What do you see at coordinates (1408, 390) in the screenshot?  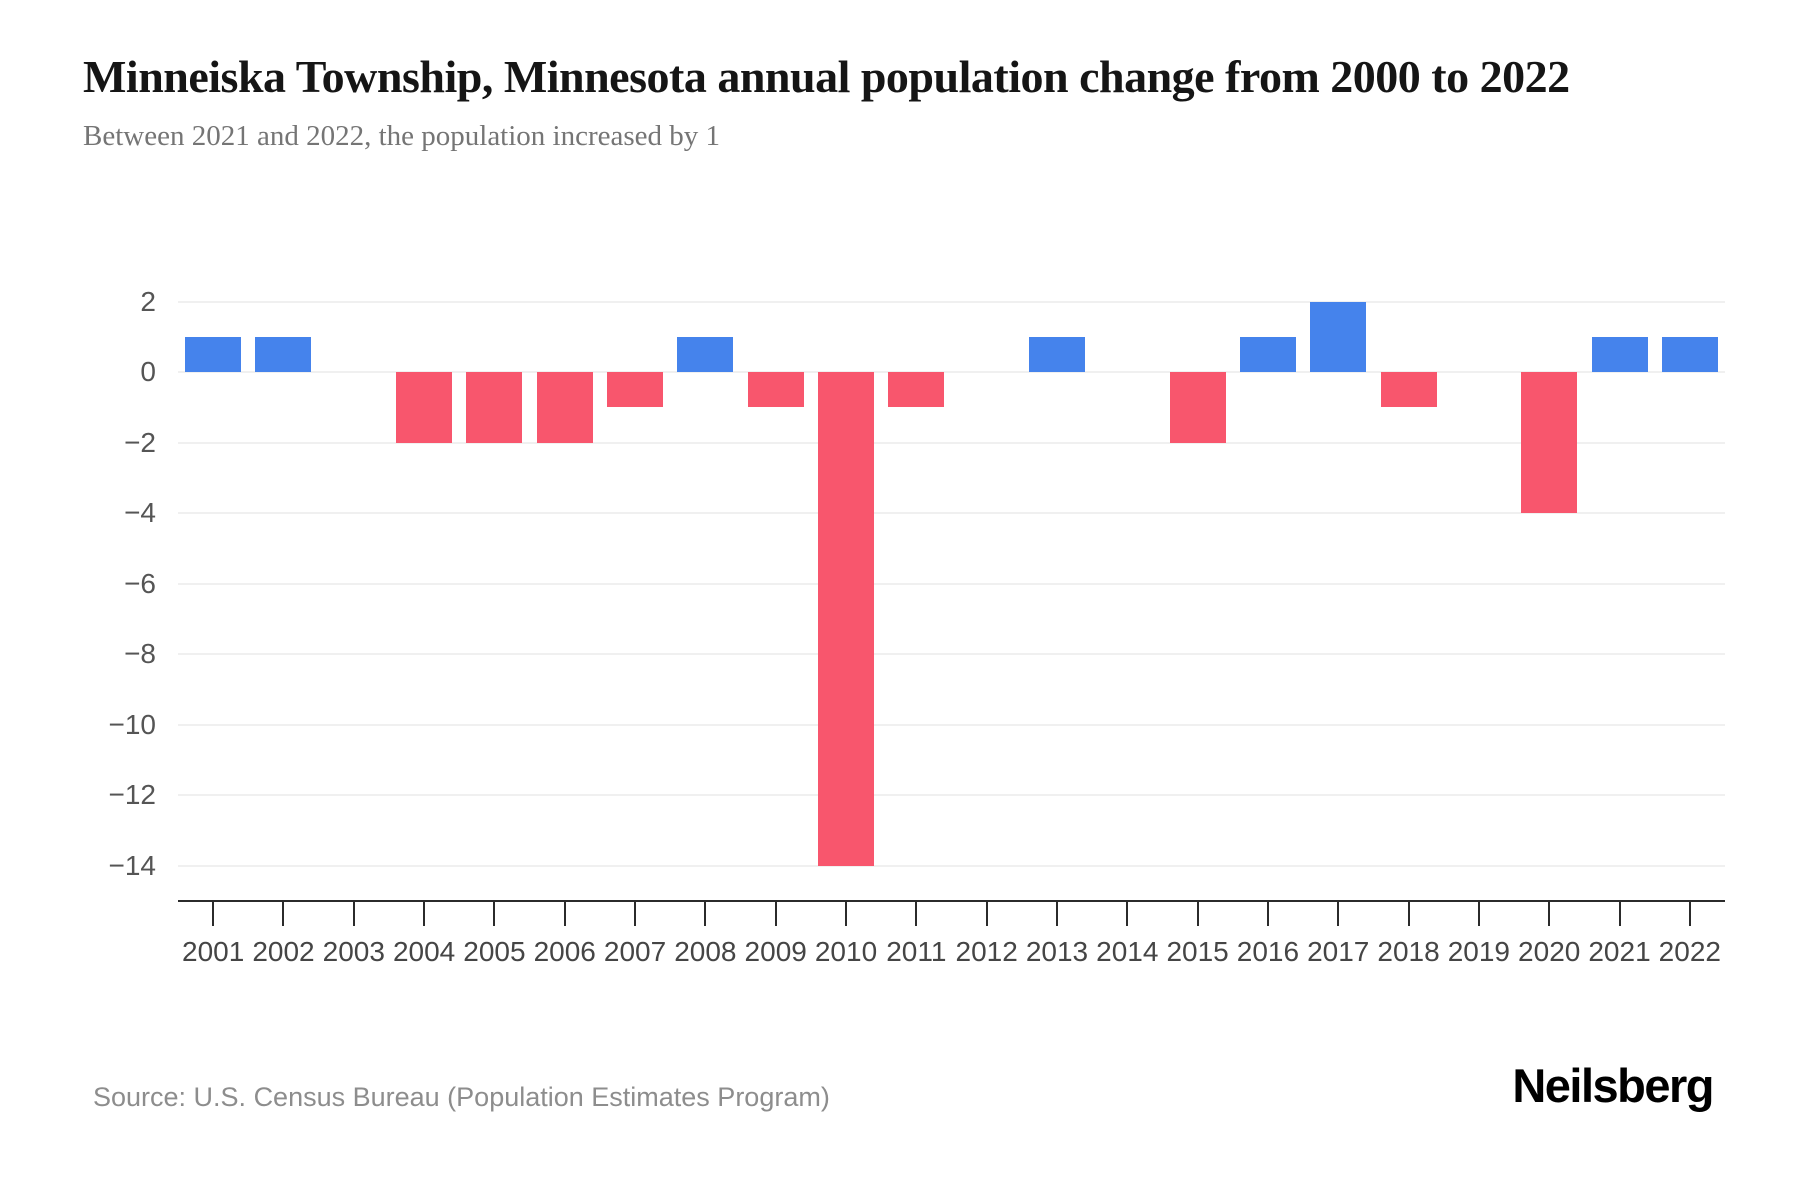 I see `bar-2018` at bounding box center [1408, 390].